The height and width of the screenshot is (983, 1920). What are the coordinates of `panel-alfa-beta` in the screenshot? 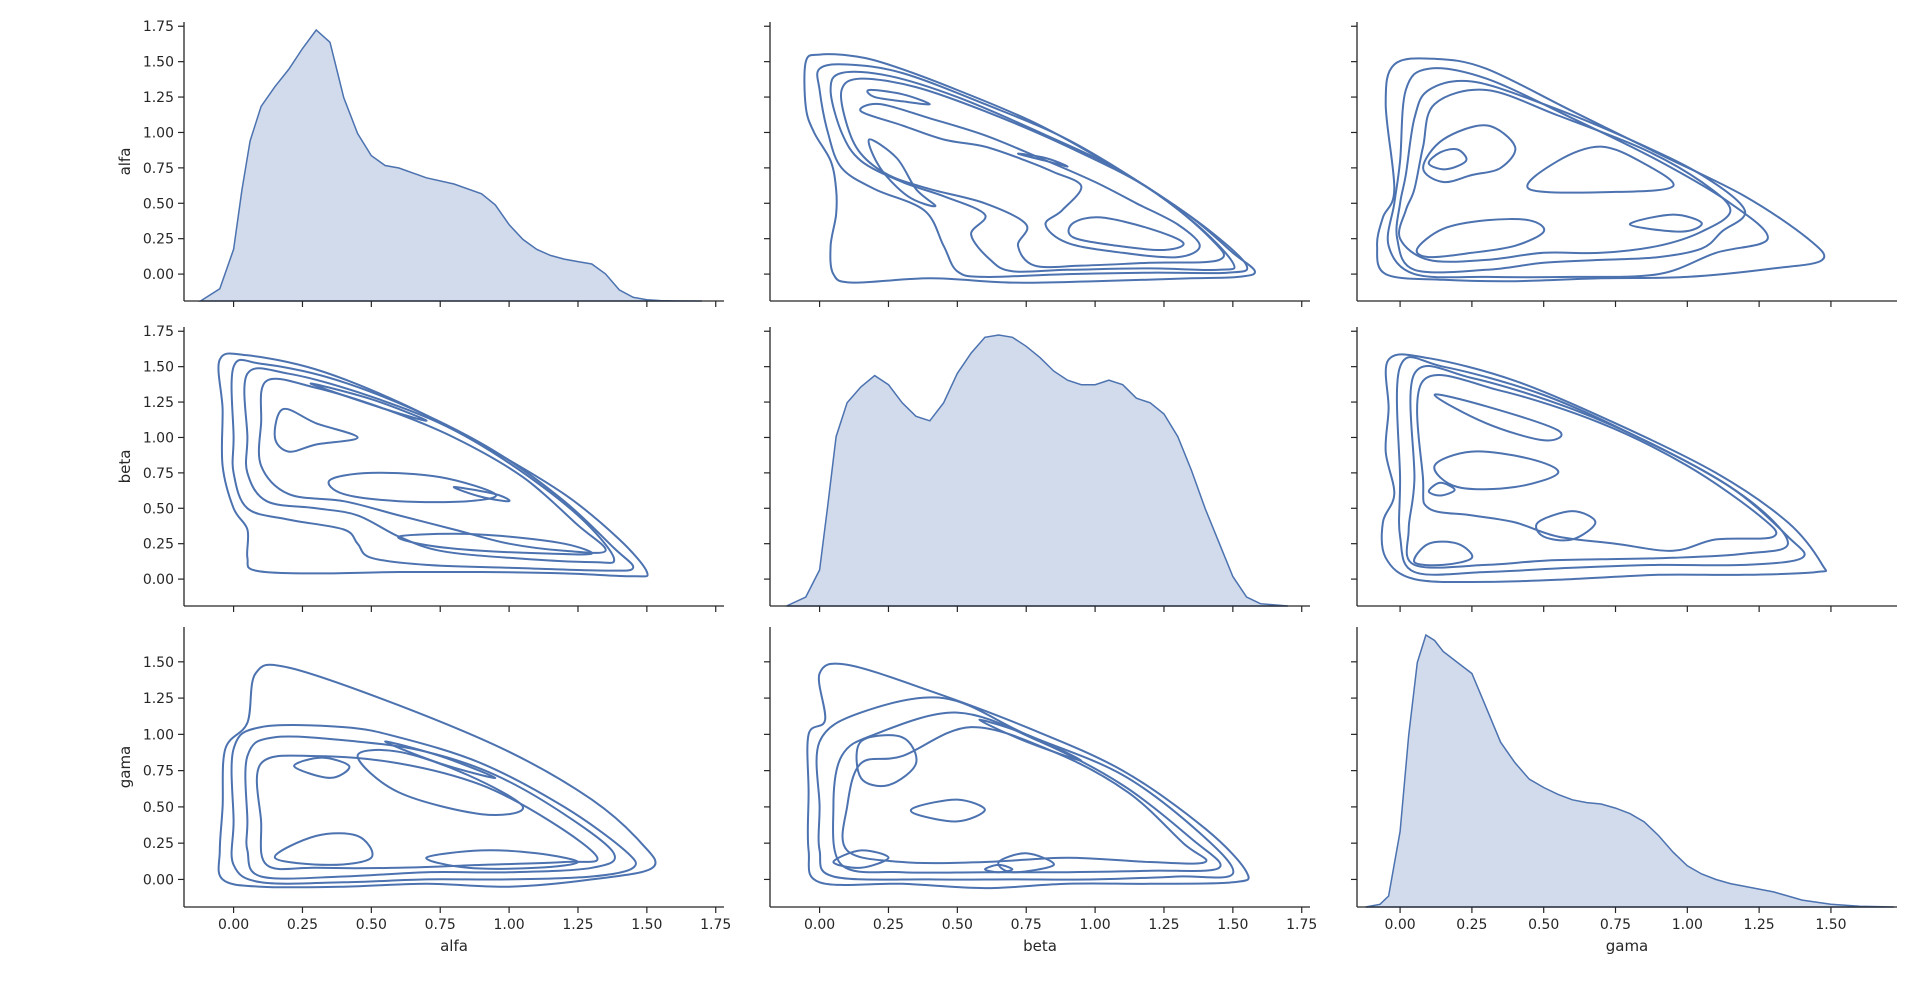 It's located at (1037, 164).